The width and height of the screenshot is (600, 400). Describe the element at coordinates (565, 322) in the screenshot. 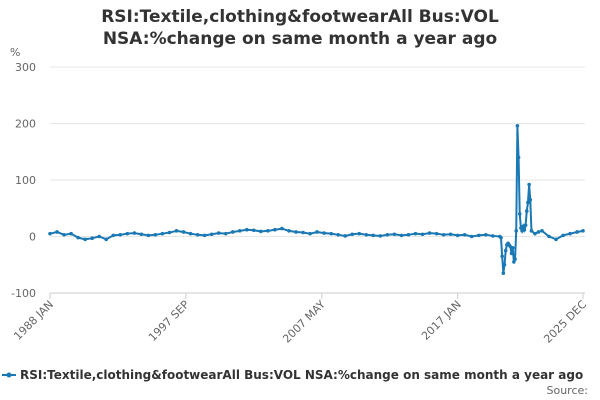

I see `x-tick-label: 2025 DEC` at that location.